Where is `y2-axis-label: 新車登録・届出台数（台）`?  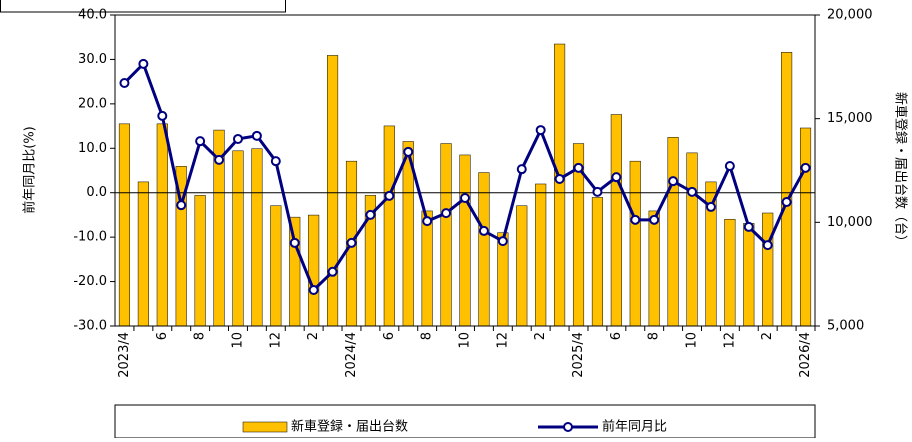 y2-axis-label: 新車登録・届出台数（台） is located at coordinates (901, 170).